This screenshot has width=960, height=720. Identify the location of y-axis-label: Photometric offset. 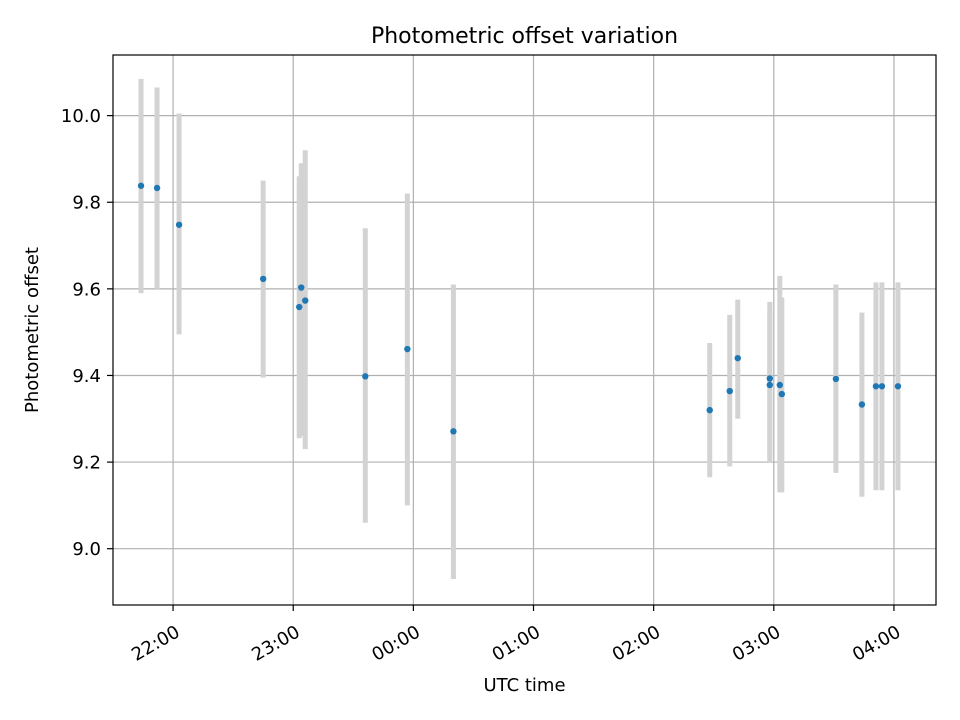
(32, 330).